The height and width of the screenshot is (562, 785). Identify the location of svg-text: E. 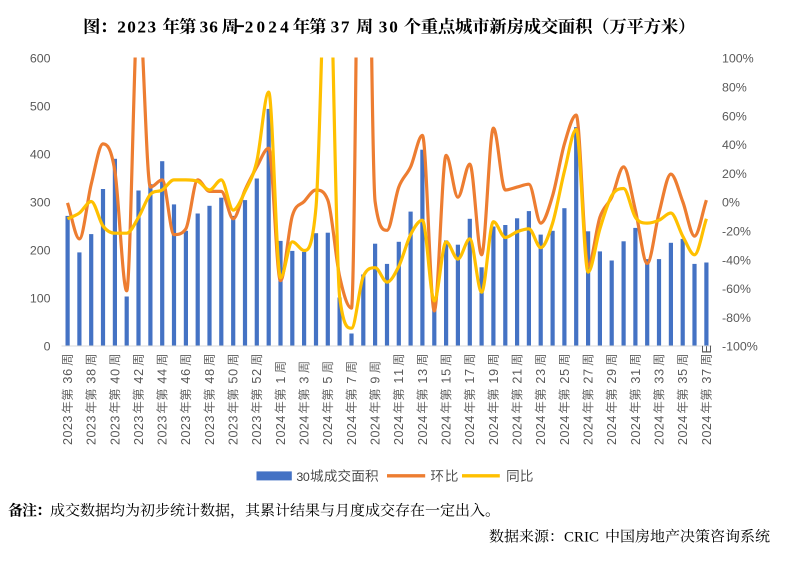
(707, 349).